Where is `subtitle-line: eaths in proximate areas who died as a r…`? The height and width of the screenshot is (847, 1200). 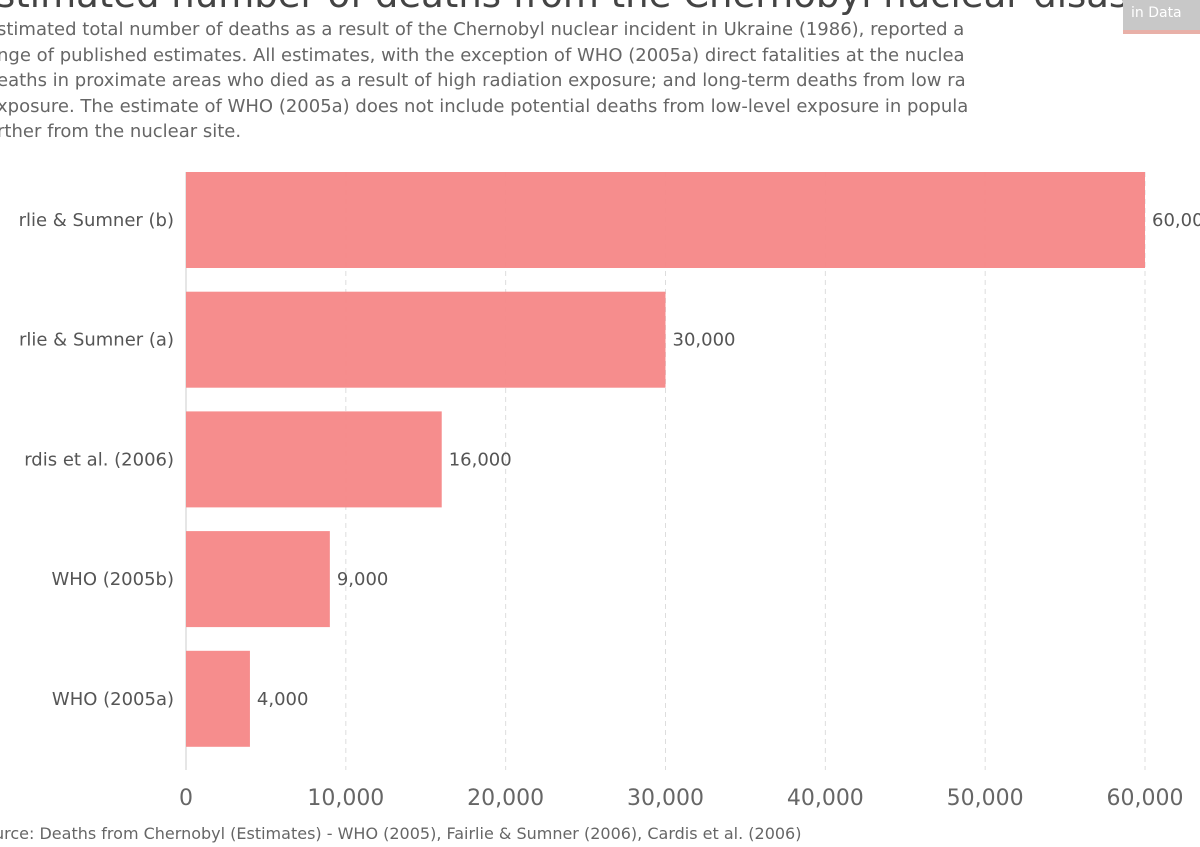
subtitle-line: eaths in proximate areas who died as a r… is located at coordinates (483, 80).